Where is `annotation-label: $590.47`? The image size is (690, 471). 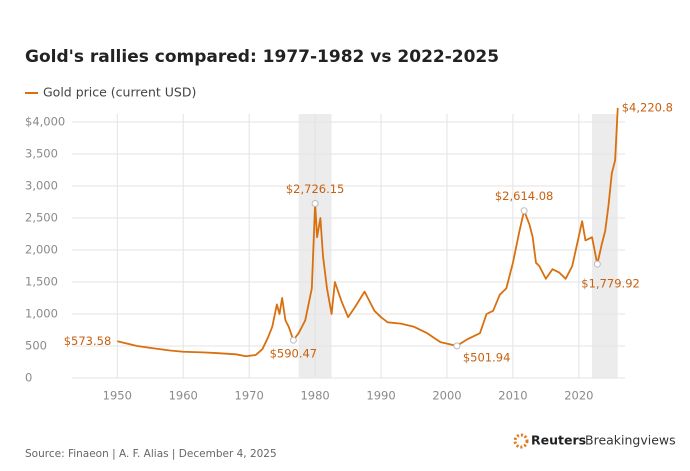 annotation-label: $590.47 is located at coordinates (294, 354).